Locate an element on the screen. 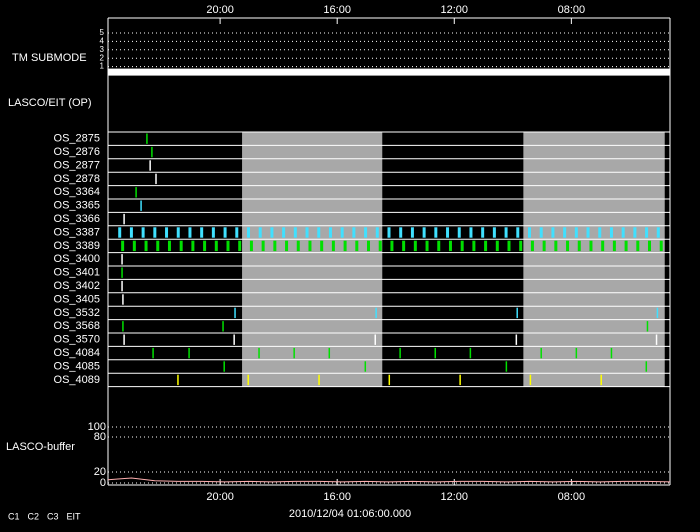  row-label: OS_2876 is located at coordinates (77, 152).